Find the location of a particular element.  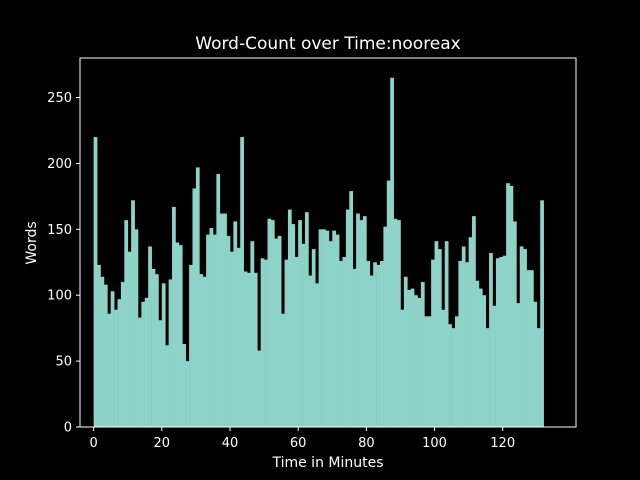

y-tick-label: 250 is located at coordinates (59, 98).